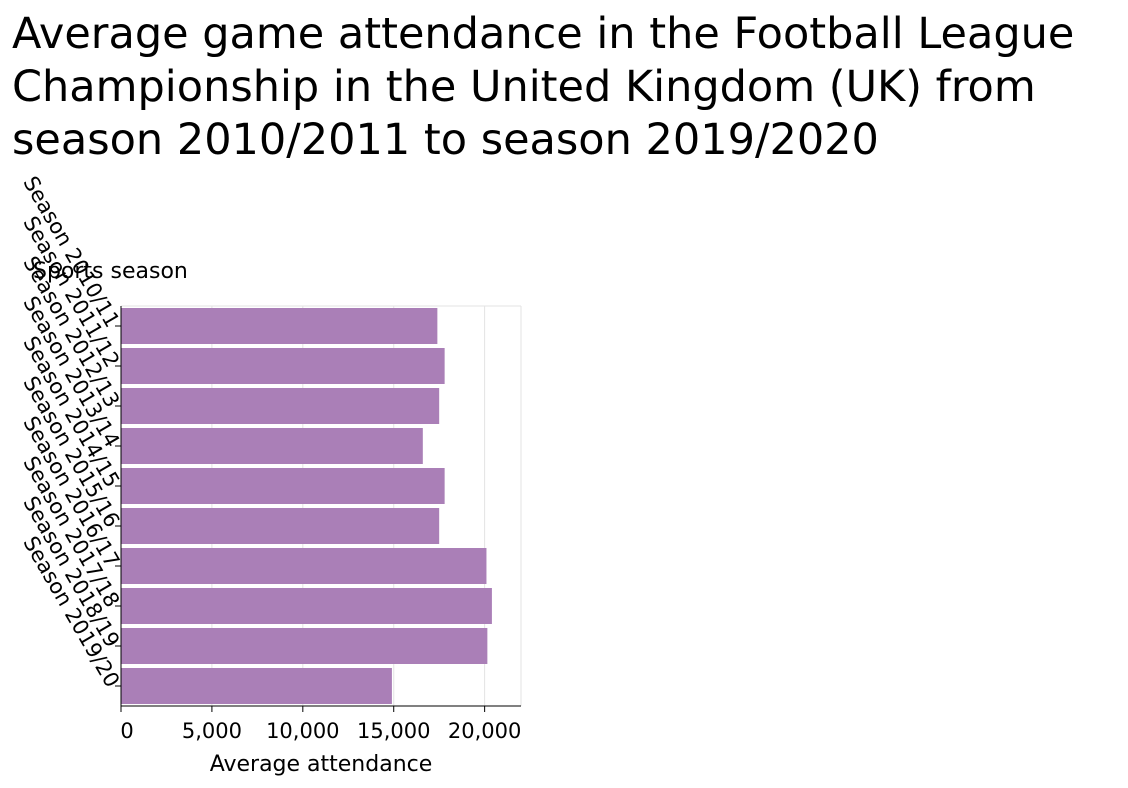  I want to click on x-tick-label: 20,000, so click(484, 731).